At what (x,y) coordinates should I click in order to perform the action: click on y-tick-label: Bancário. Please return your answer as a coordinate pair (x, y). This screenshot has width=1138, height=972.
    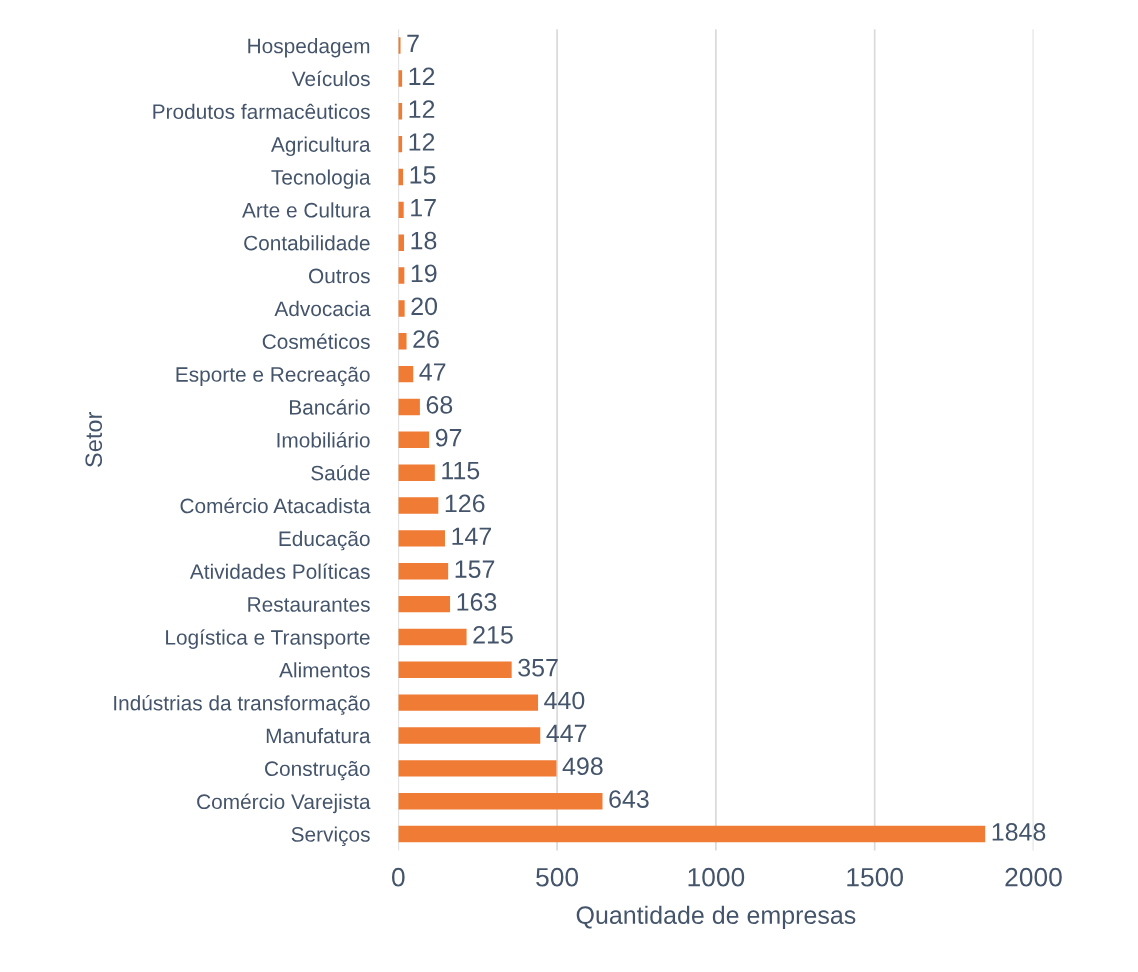
    Looking at the image, I should click on (330, 407).